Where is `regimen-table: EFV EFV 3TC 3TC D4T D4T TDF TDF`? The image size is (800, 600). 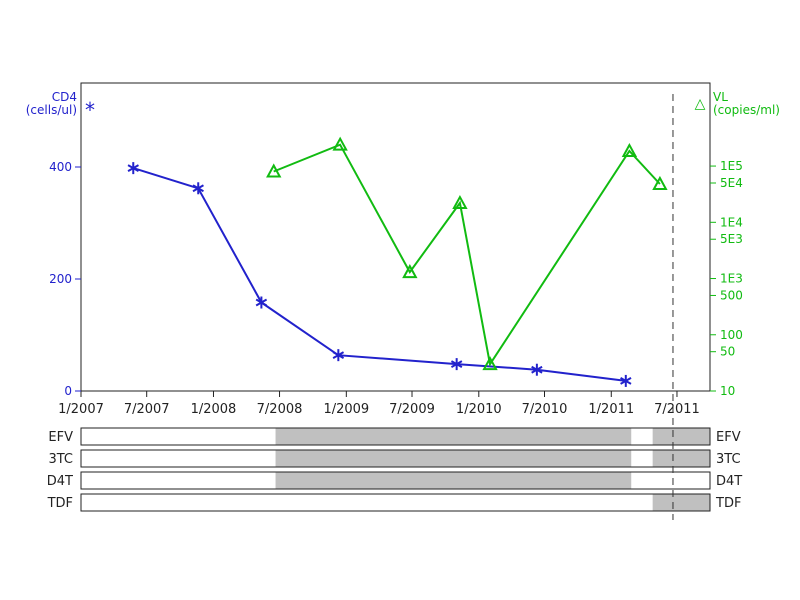
regimen-table: EFV EFV 3TC 3TC D4T D4T TDF TDF is located at coordinates (394, 469).